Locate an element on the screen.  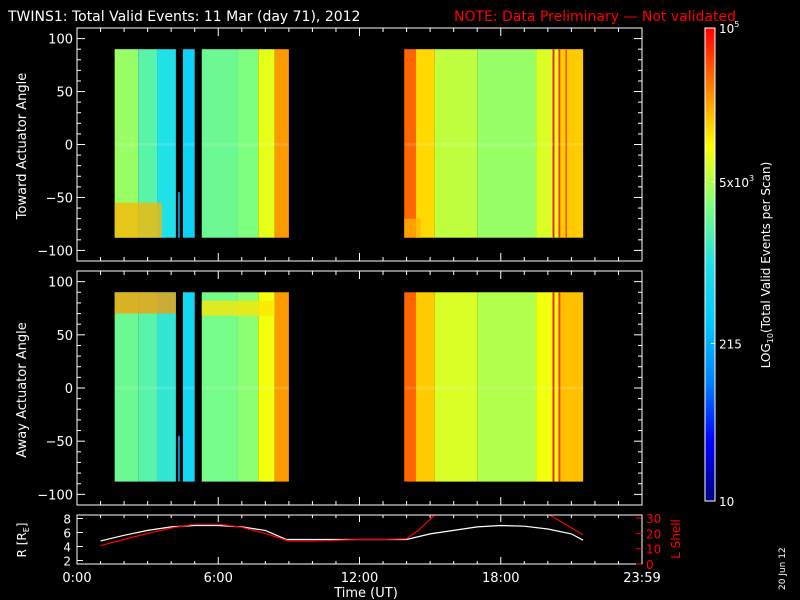
colorbar-tick-label: 5x10³ is located at coordinates (736, 182).